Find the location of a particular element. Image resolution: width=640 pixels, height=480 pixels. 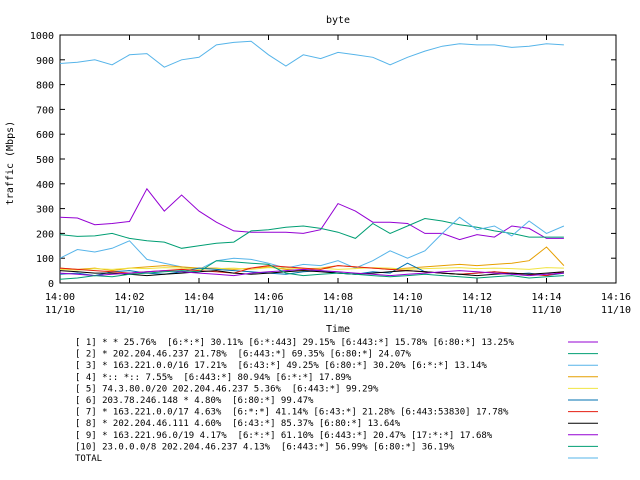

x-axis-label: Time is located at coordinates (338, 329).